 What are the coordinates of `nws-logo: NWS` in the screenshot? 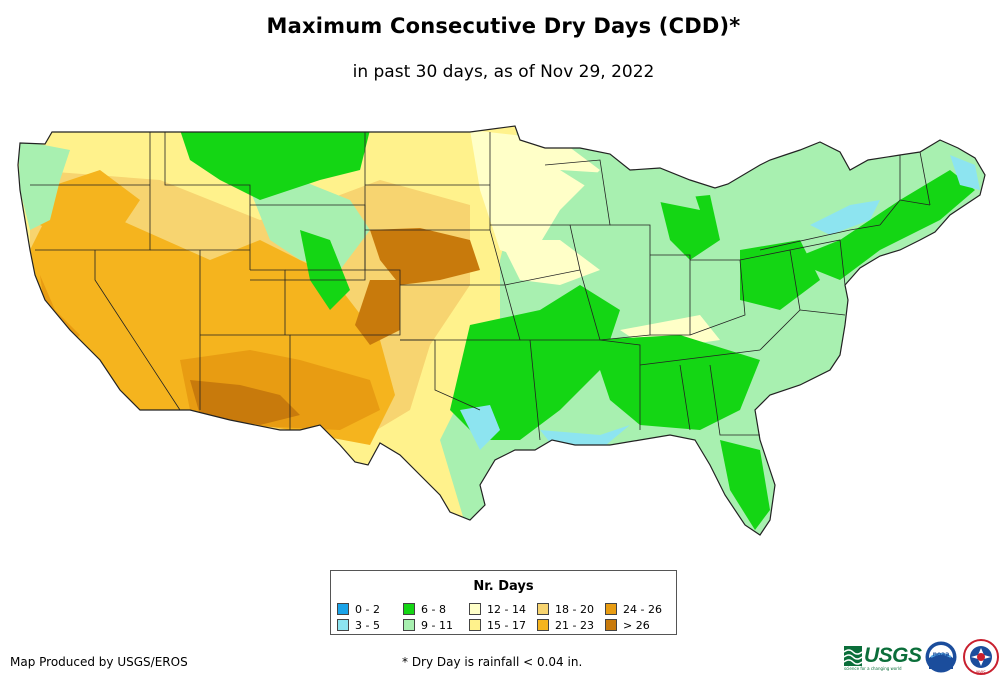 It's located at (981, 657).